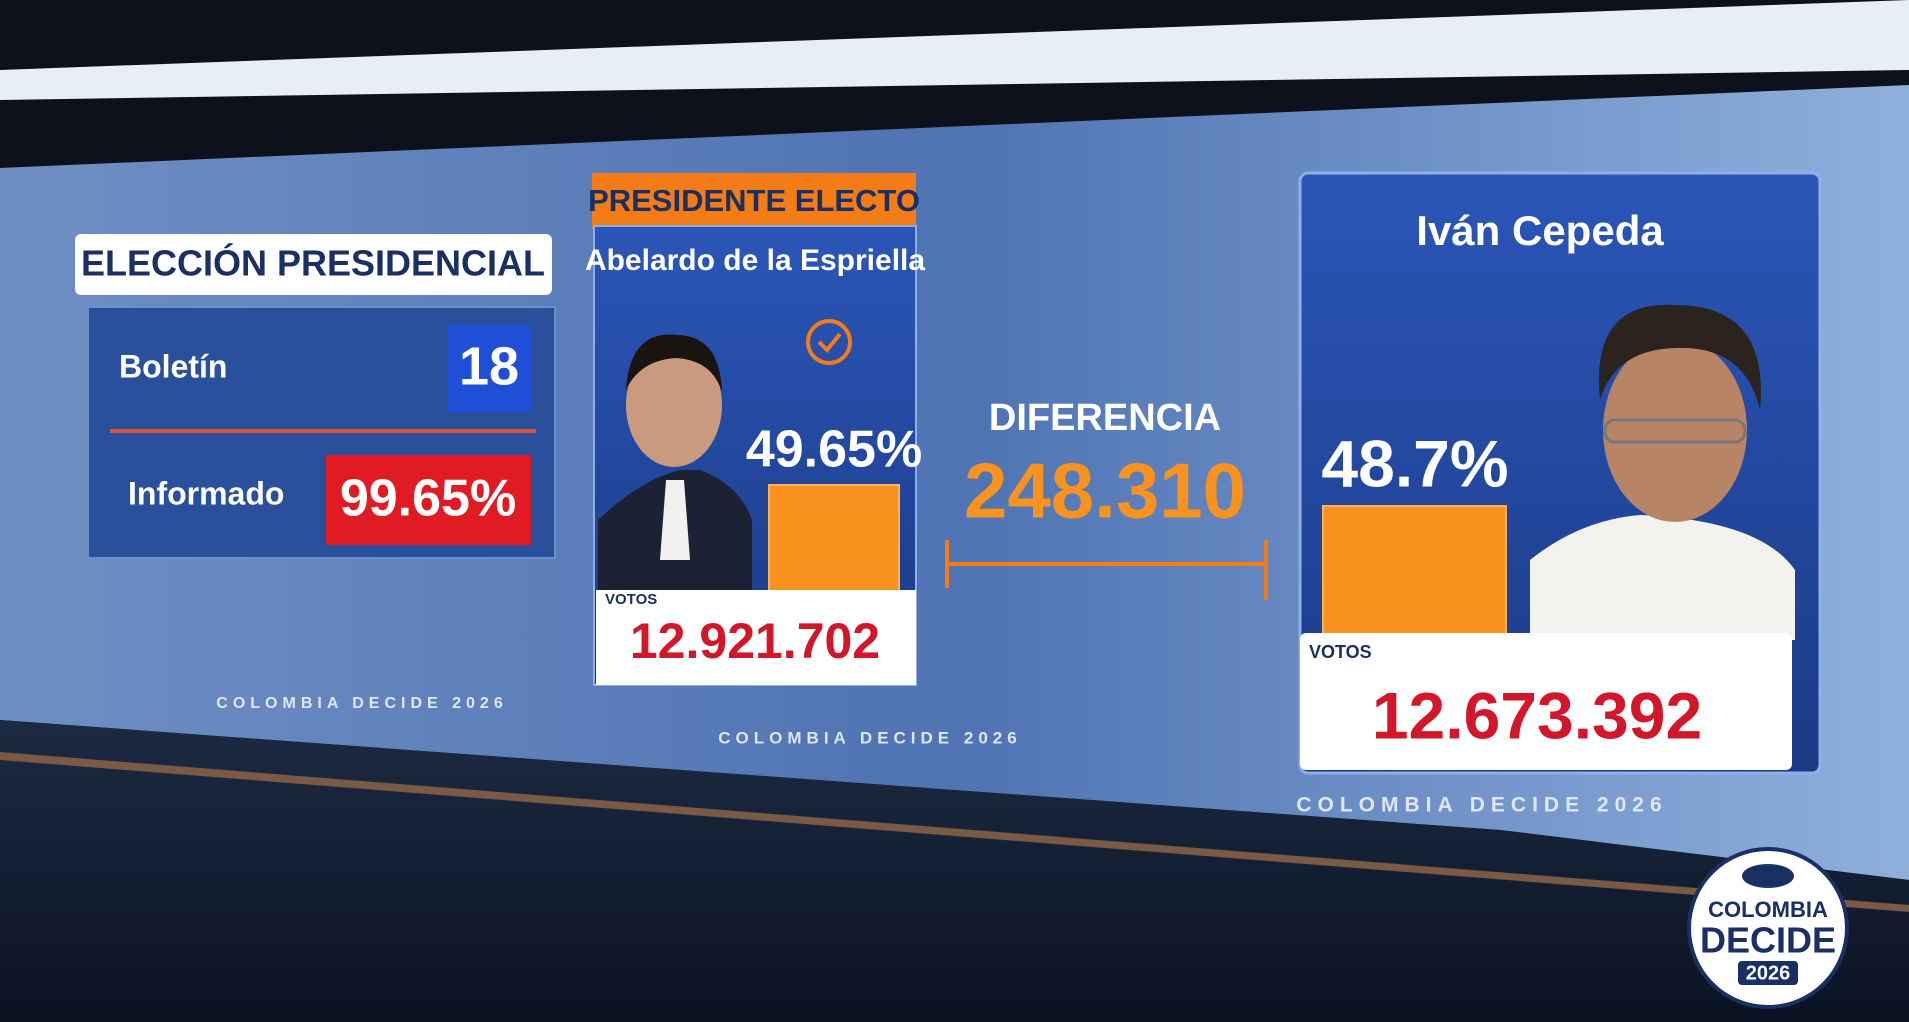 The width and height of the screenshot is (1909, 1022). I want to click on reported-value: 99.65%, so click(428, 499).